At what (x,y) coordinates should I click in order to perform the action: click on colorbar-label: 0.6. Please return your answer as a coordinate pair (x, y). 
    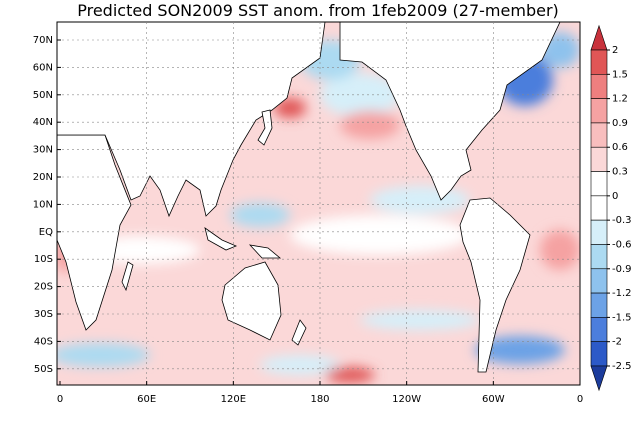
    Looking at the image, I should click on (620, 147).